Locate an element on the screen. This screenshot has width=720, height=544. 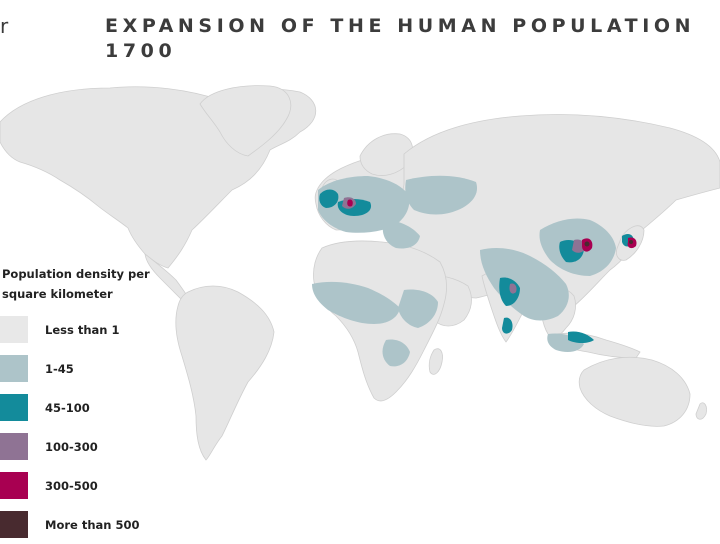
legend-item-45-100: 45-100 is located at coordinates (80, 407).